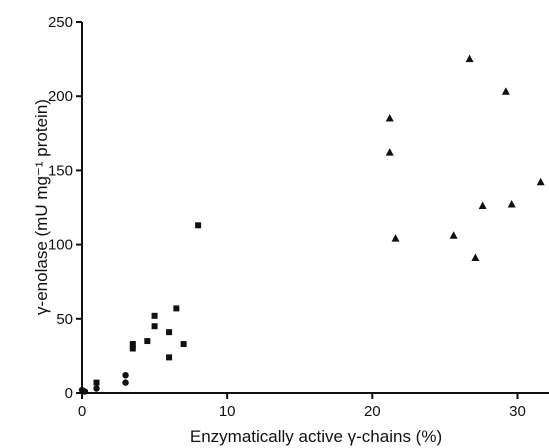 This screenshot has width=549, height=448. Describe the element at coordinates (372, 411) in the screenshot. I see `x-tick-label: 20` at that location.